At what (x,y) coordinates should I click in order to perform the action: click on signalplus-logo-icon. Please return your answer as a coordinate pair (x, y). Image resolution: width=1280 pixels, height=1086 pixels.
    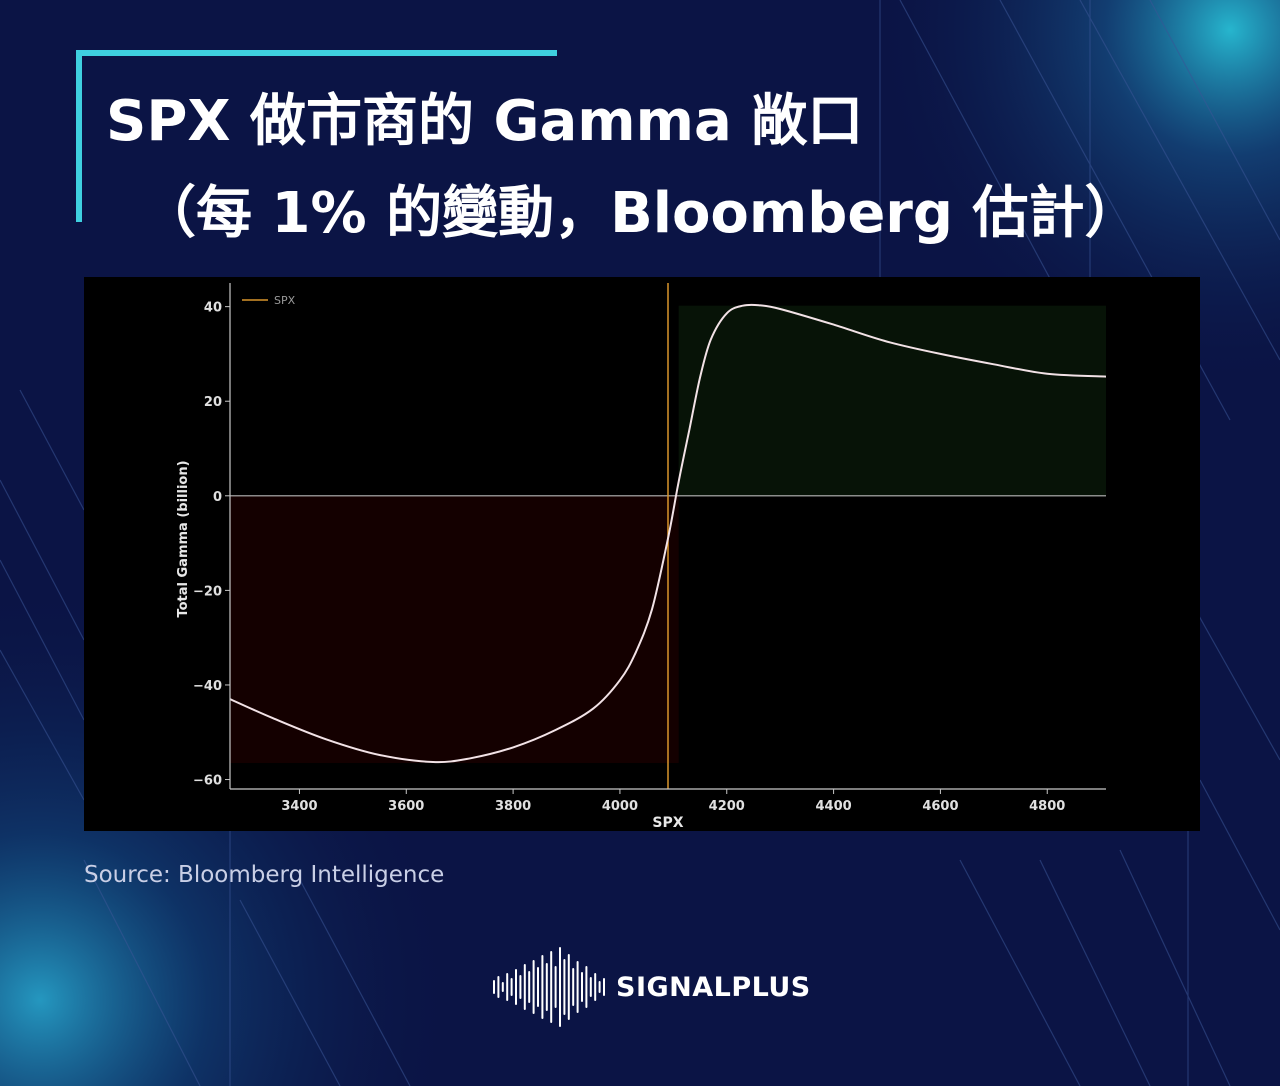
    Looking at the image, I should click on (549, 987).